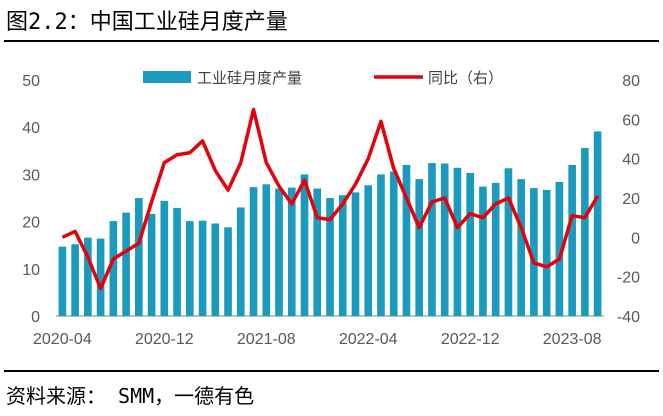 This screenshot has width=663, height=416. Describe the element at coordinates (35, 317) in the screenshot. I see `left-tick-label: 0` at that location.